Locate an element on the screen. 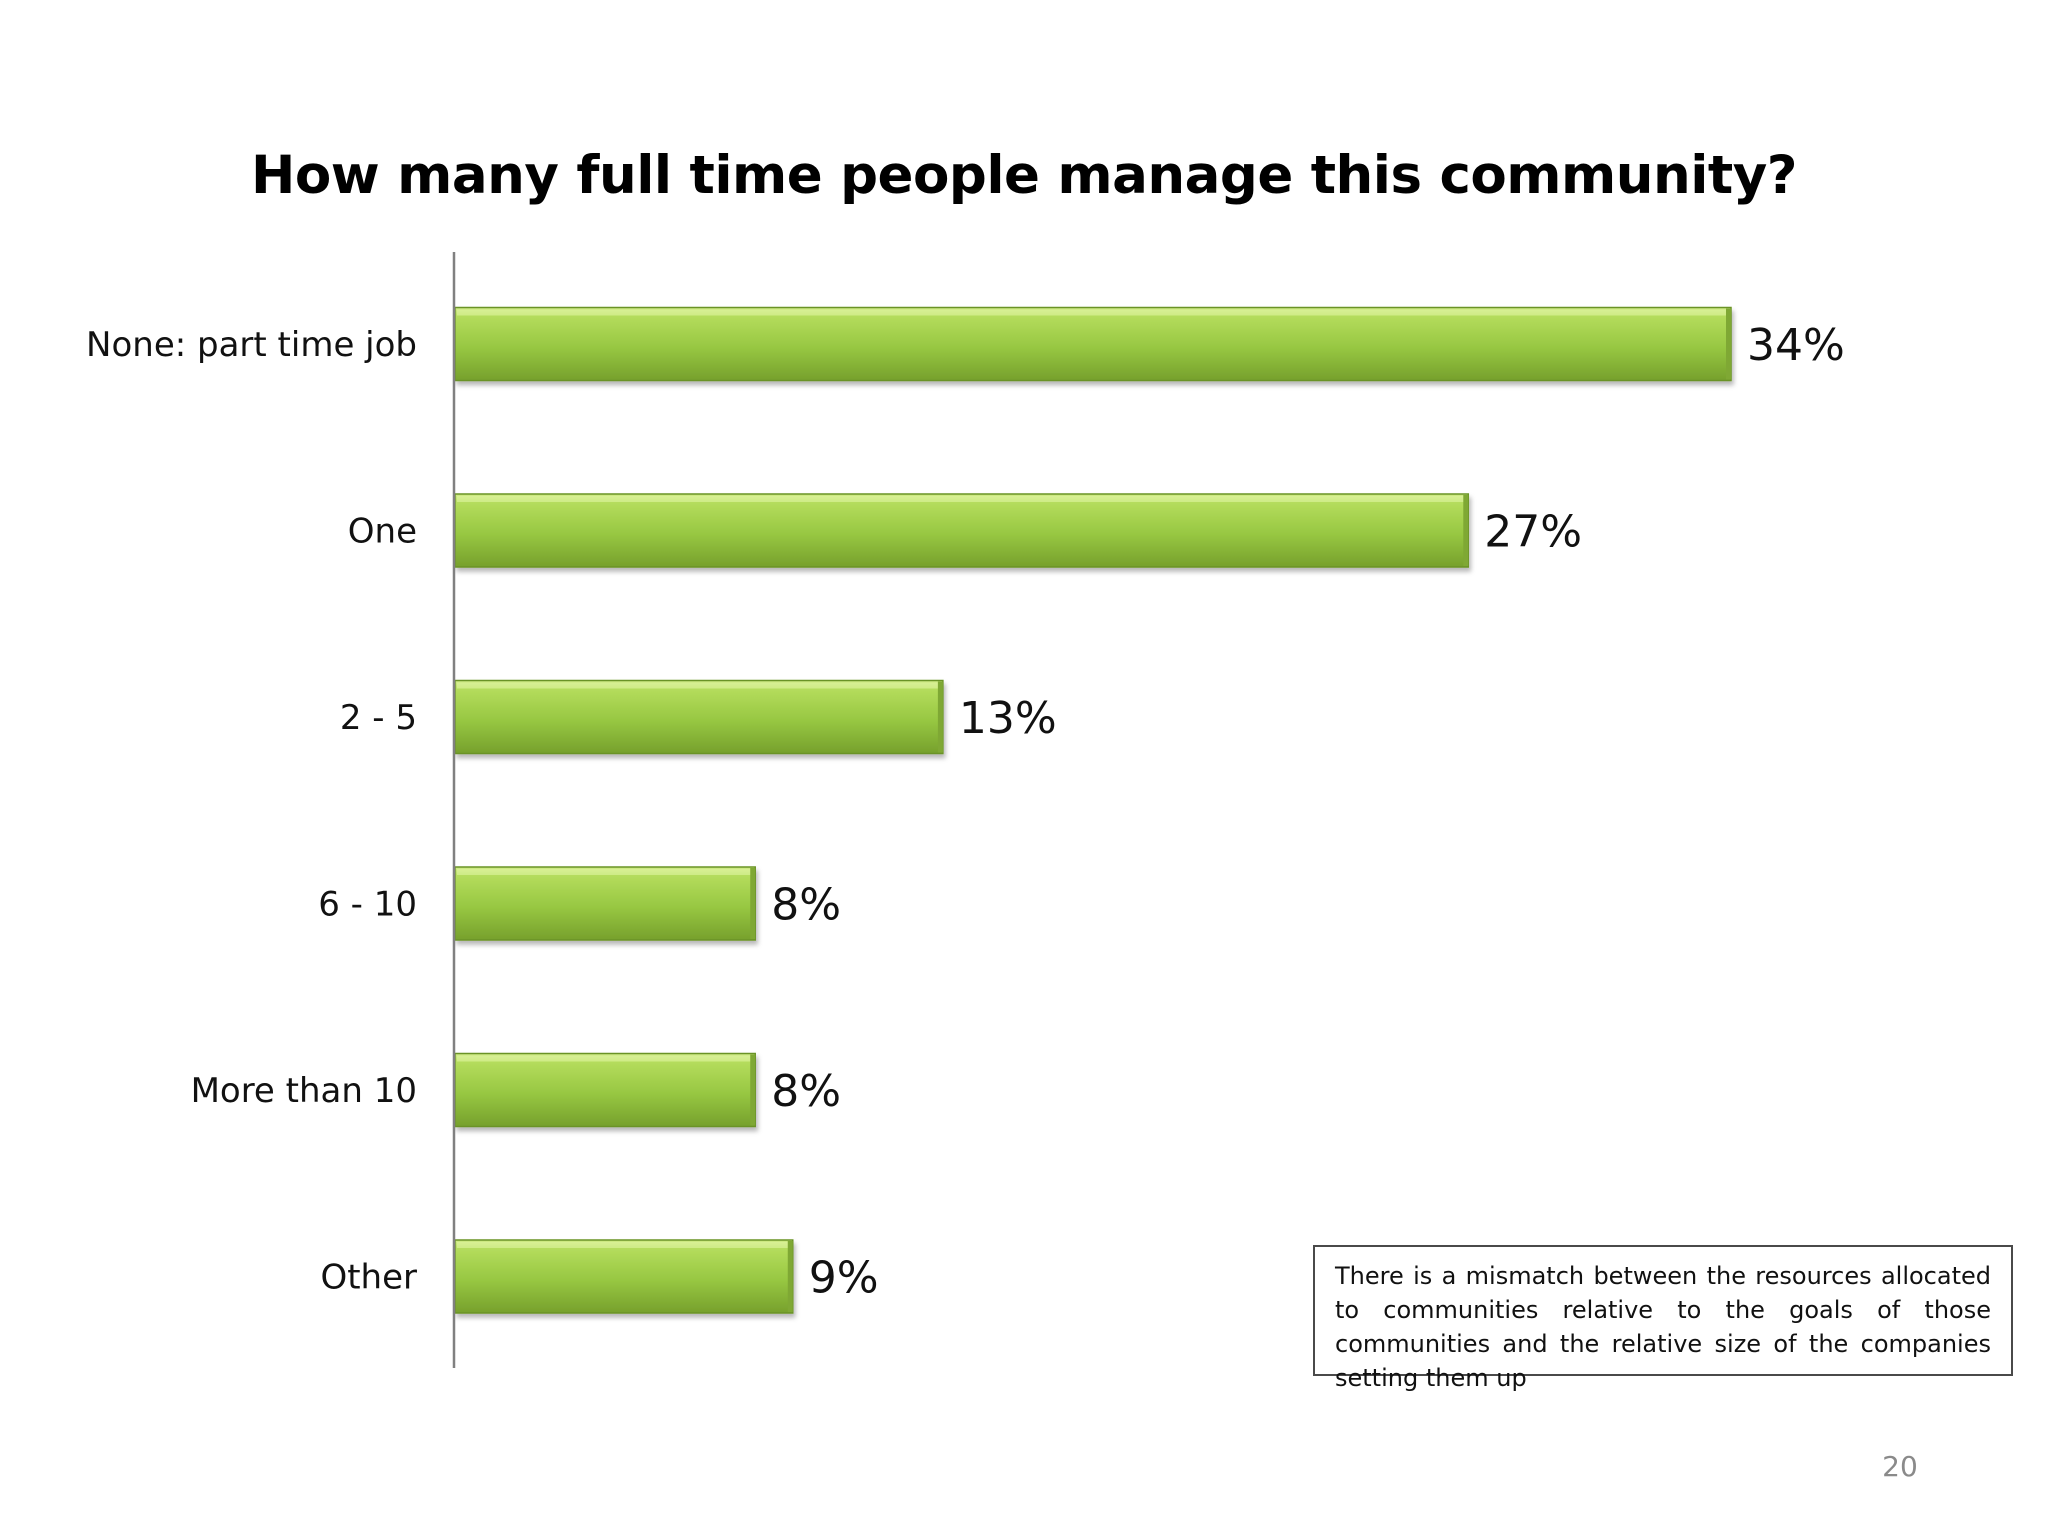 The width and height of the screenshot is (2048, 1536). category-label-0: None: part time job is located at coordinates (251, 345).